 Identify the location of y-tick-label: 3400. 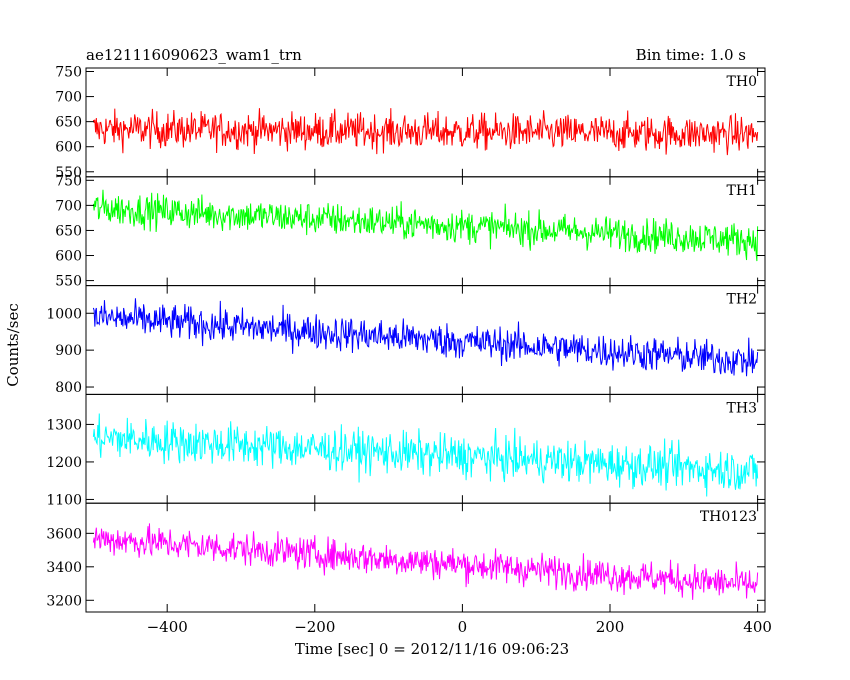
(64, 568).